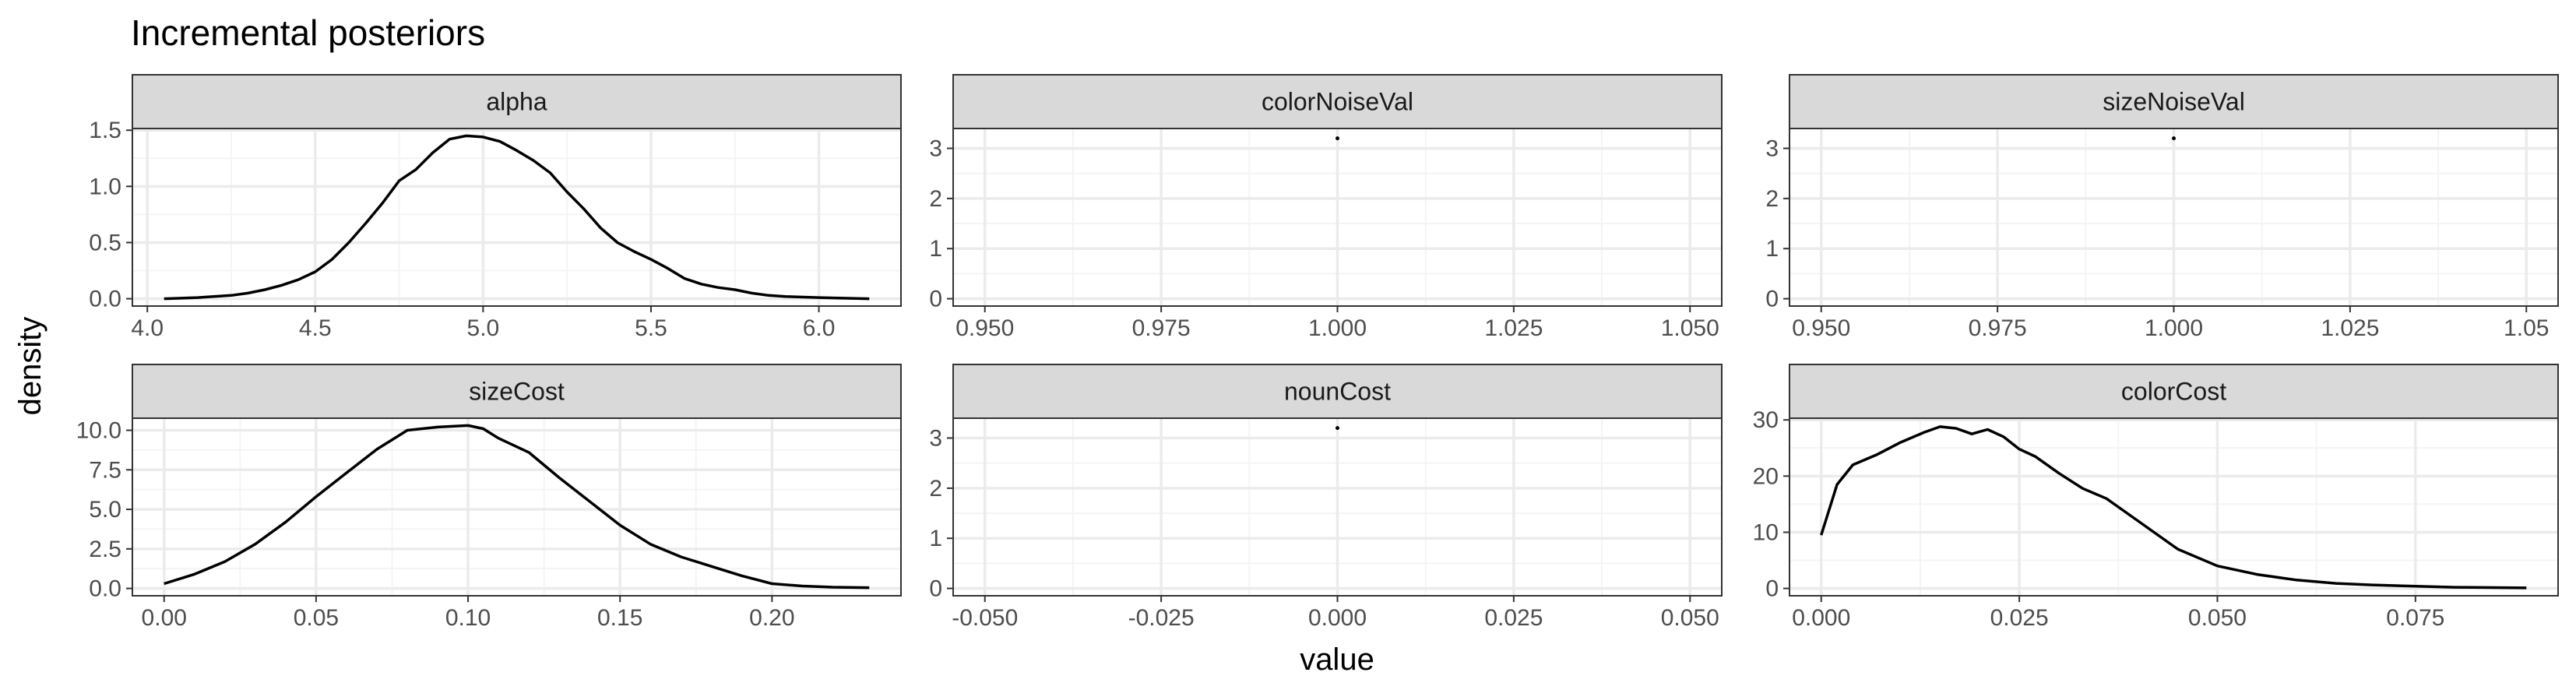  What do you see at coordinates (1337, 507) in the screenshot?
I see `panel-border-nounCost` at bounding box center [1337, 507].